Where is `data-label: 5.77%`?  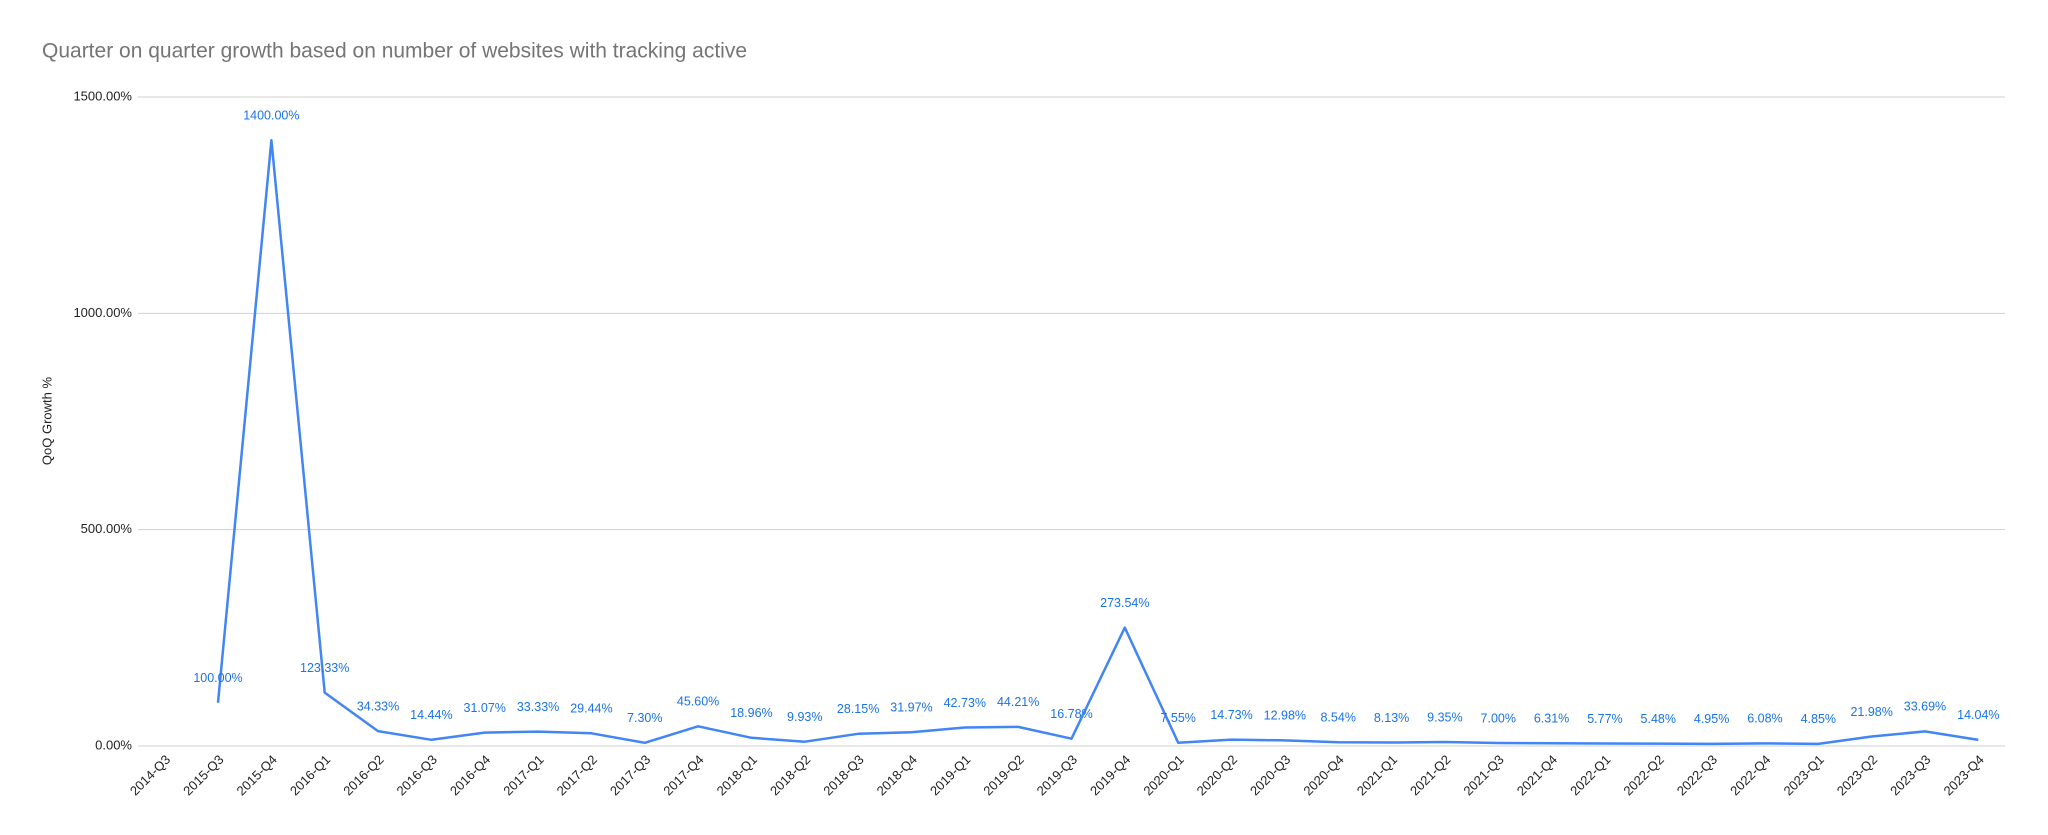 data-label: 5.77% is located at coordinates (1604, 719).